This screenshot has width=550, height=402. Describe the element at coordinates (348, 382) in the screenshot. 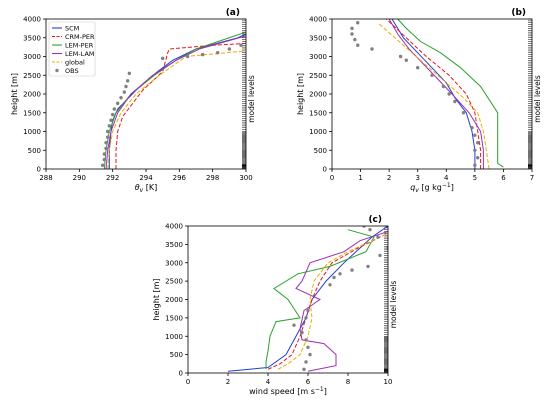

I see `x-tick-label: 8` at that location.